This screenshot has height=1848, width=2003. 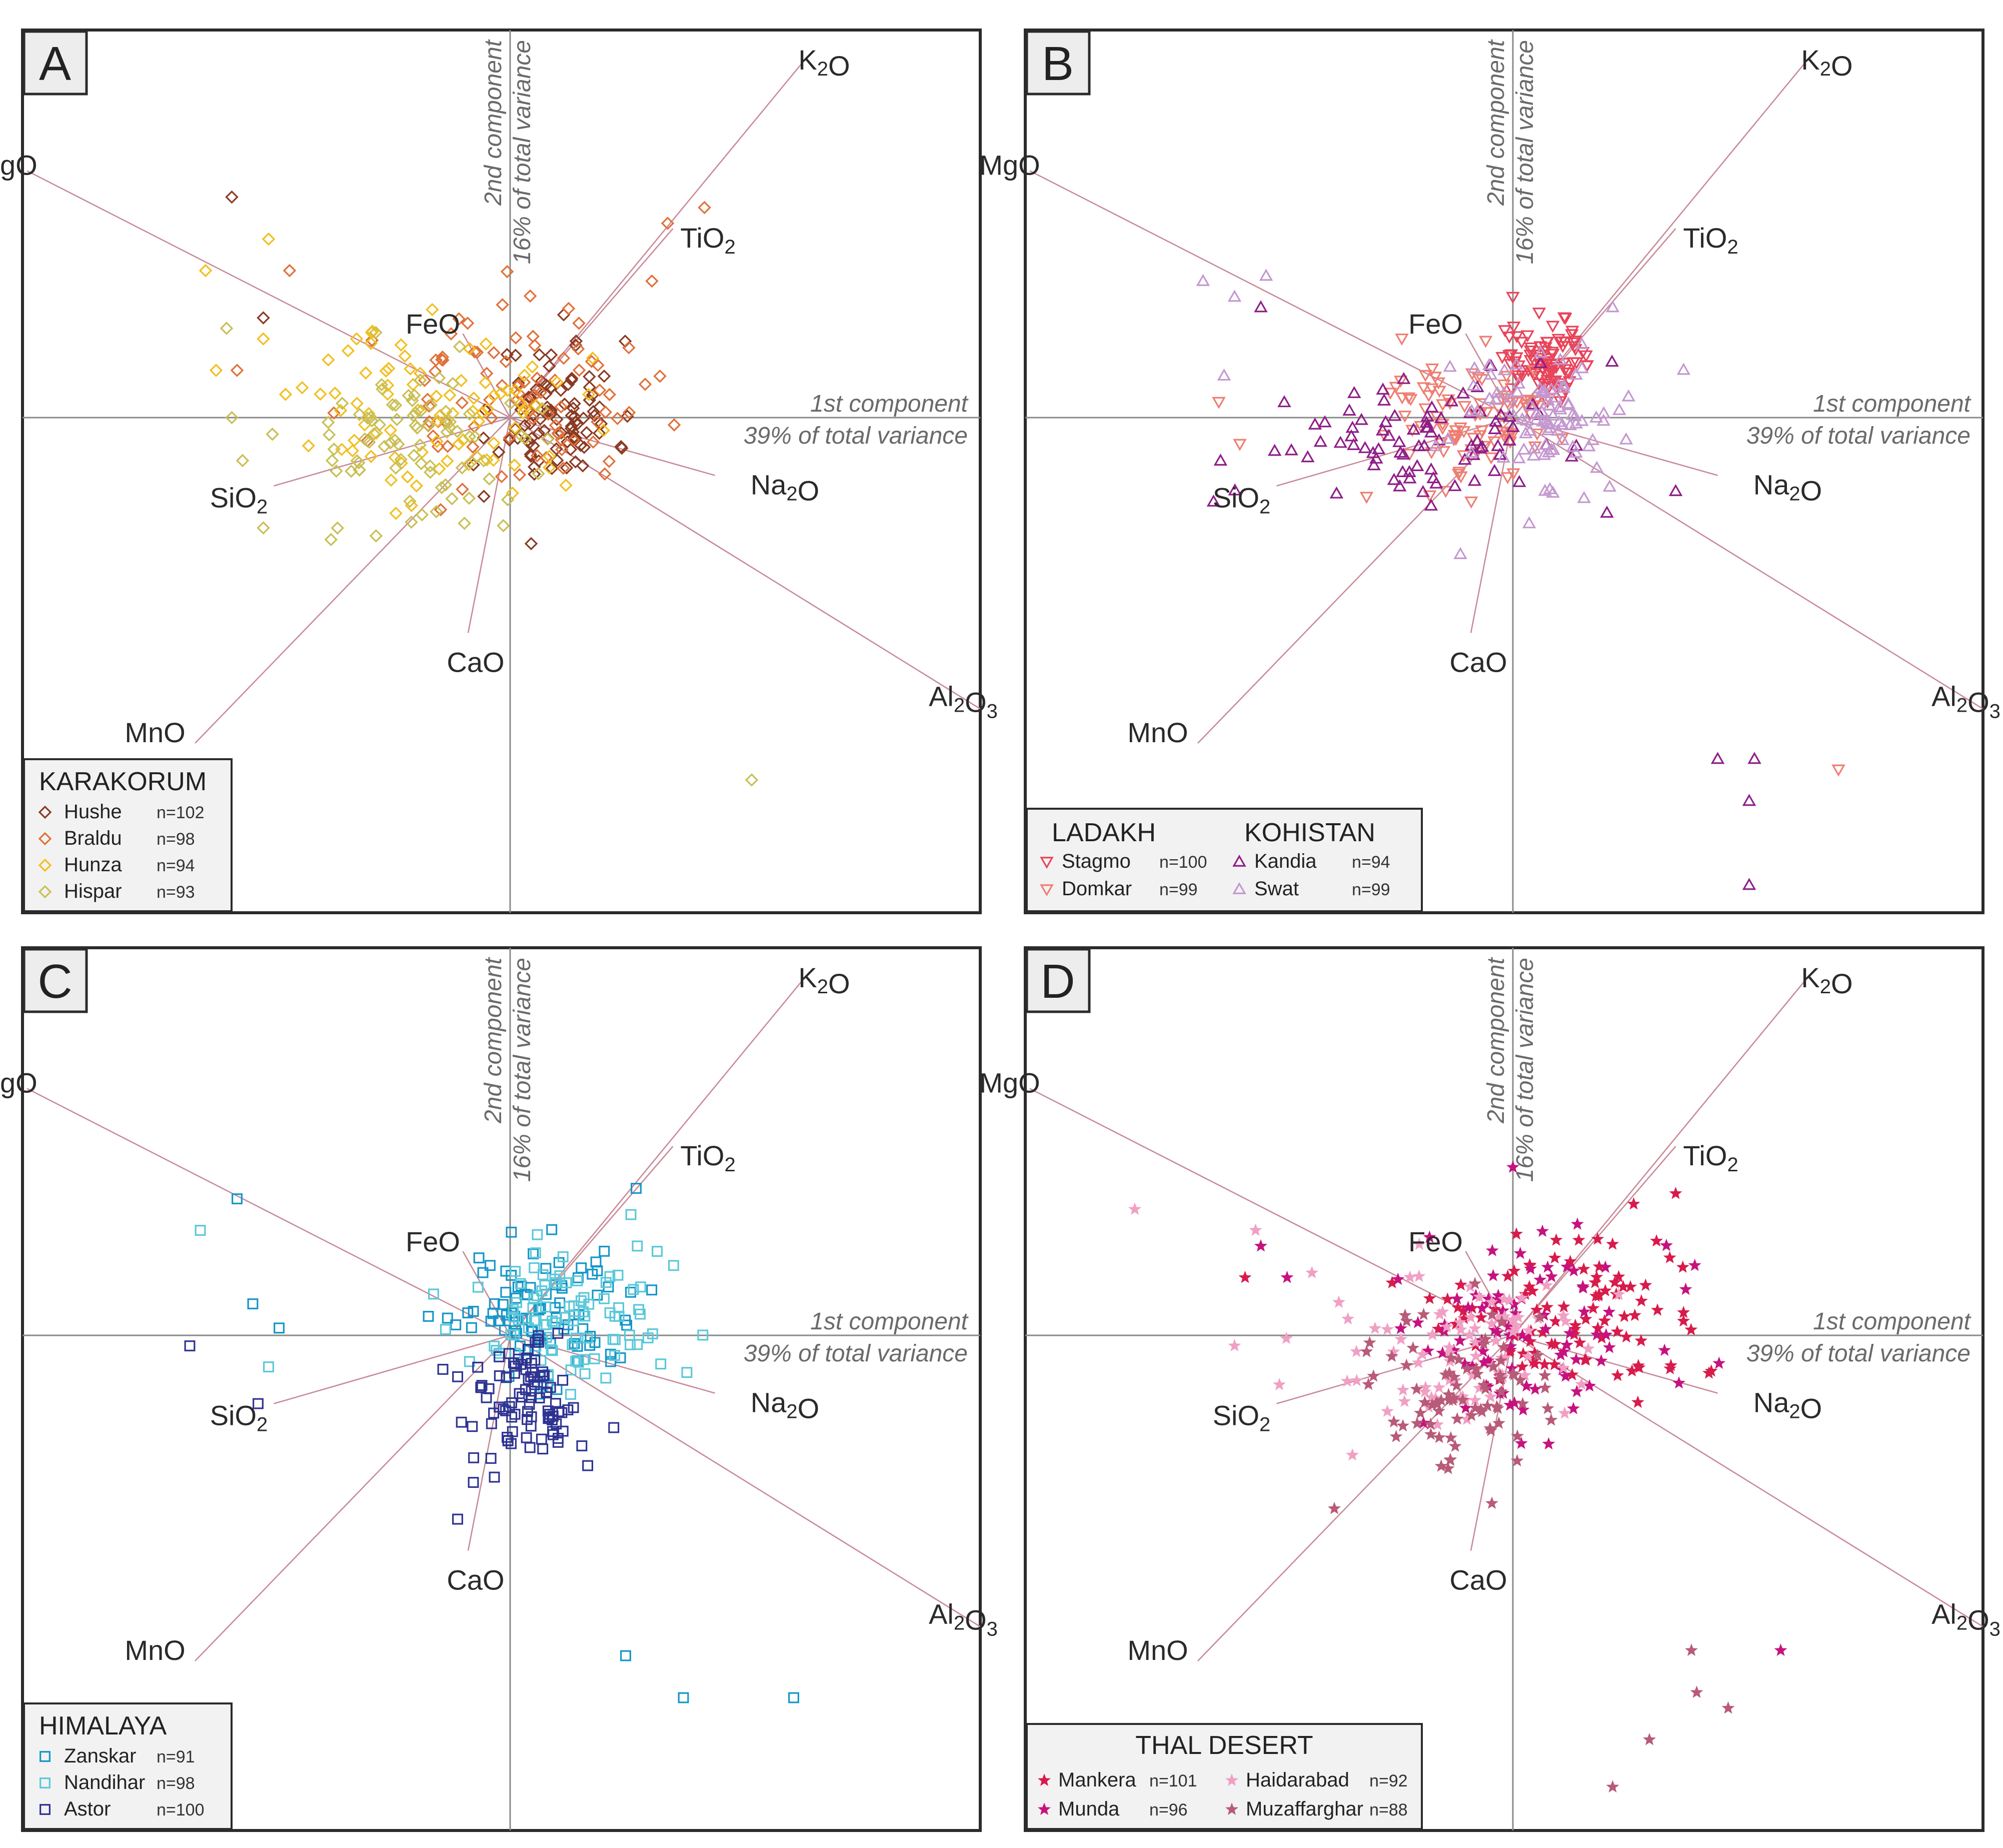 What do you see at coordinates (176, 865) in the screenshot?
I see `legend-count: n=94` at bounding box center [176, 865].